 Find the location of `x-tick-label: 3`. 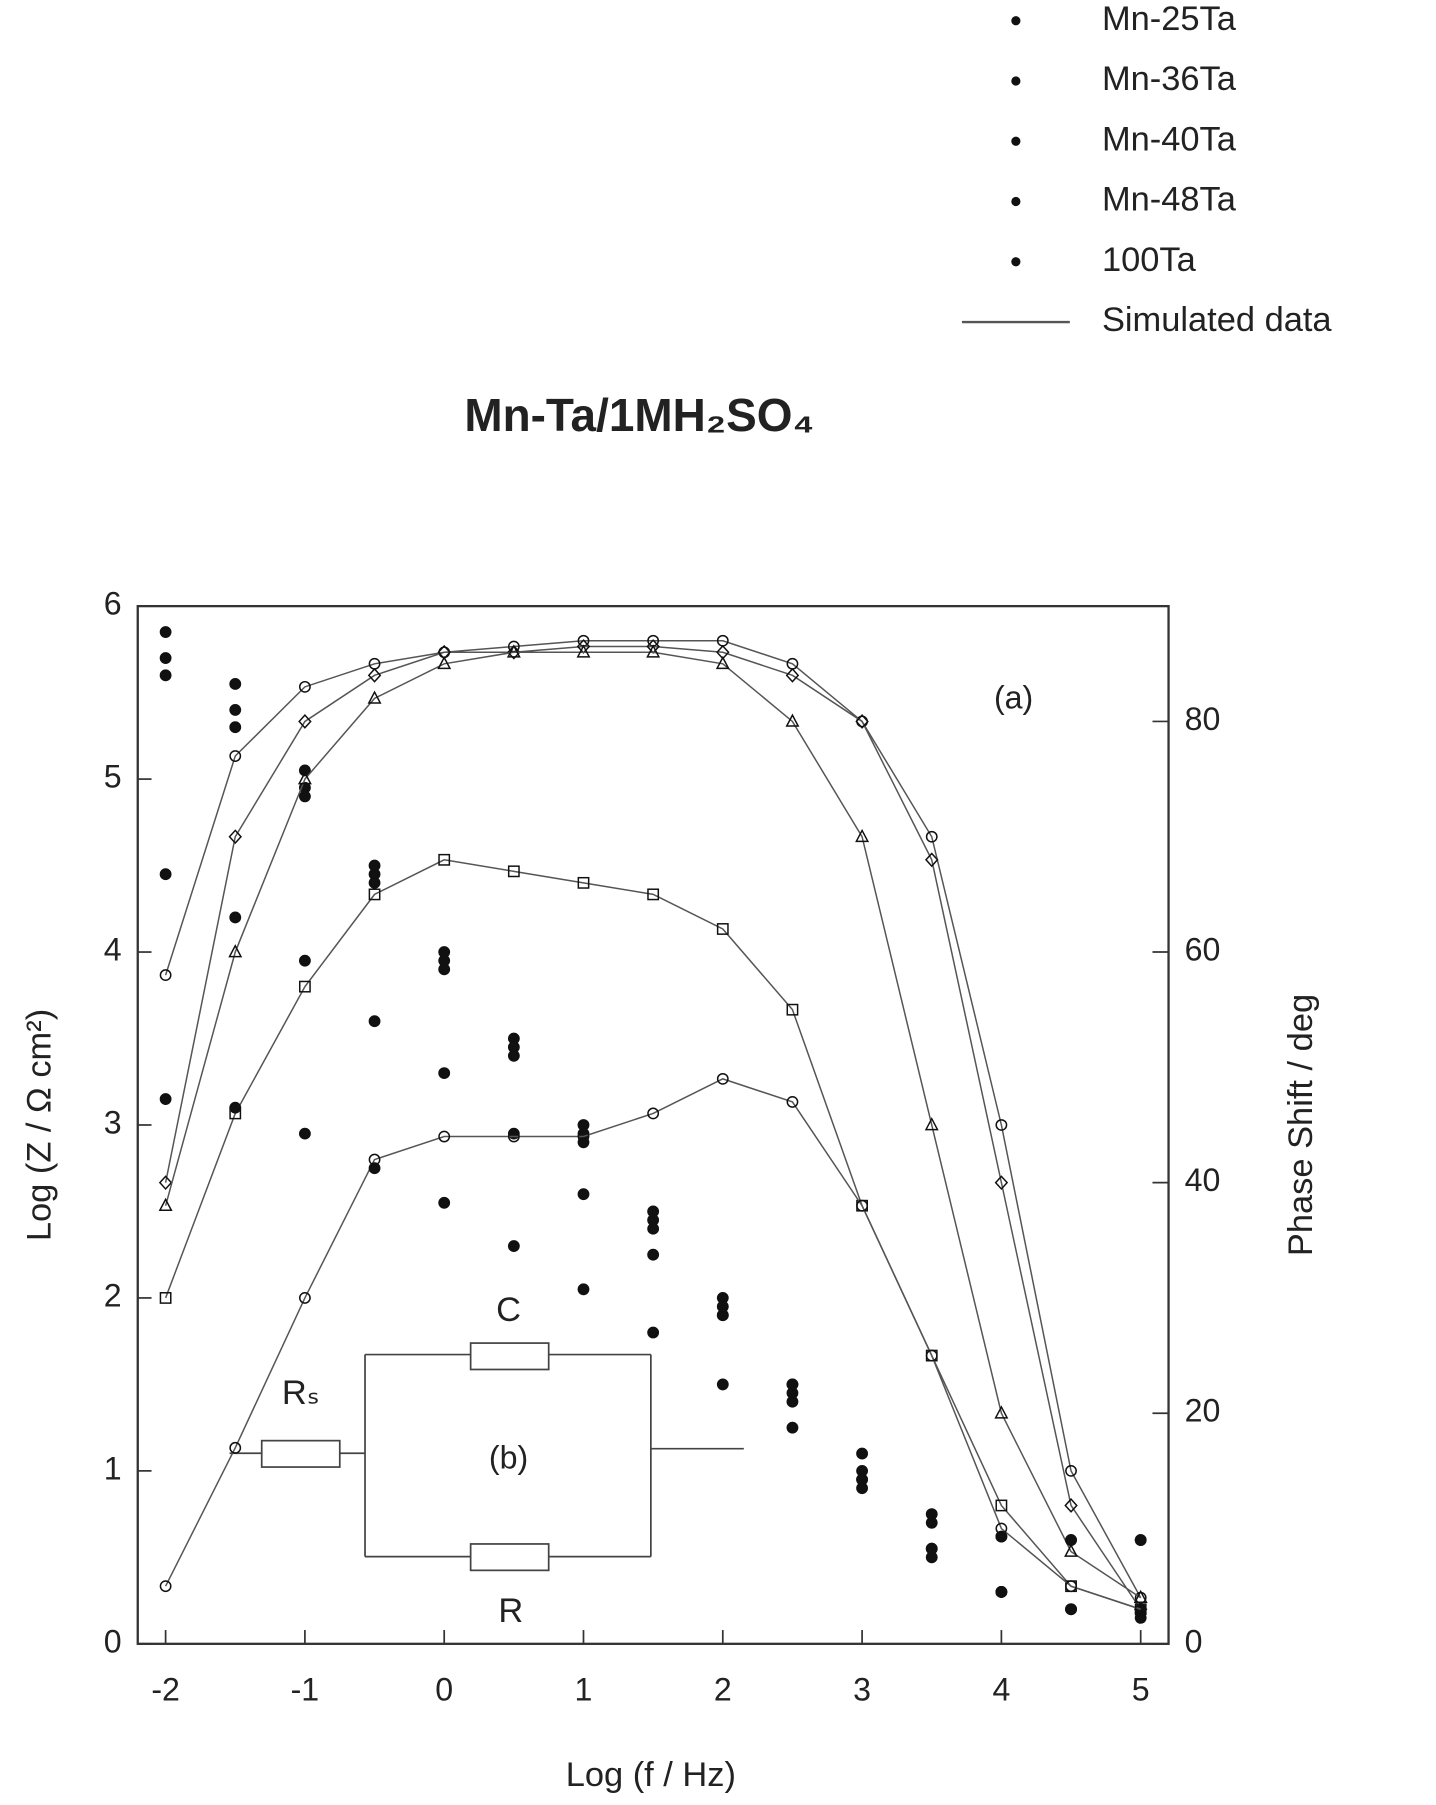

x-tick-label: 3 is located at coordinates (862, 1690).